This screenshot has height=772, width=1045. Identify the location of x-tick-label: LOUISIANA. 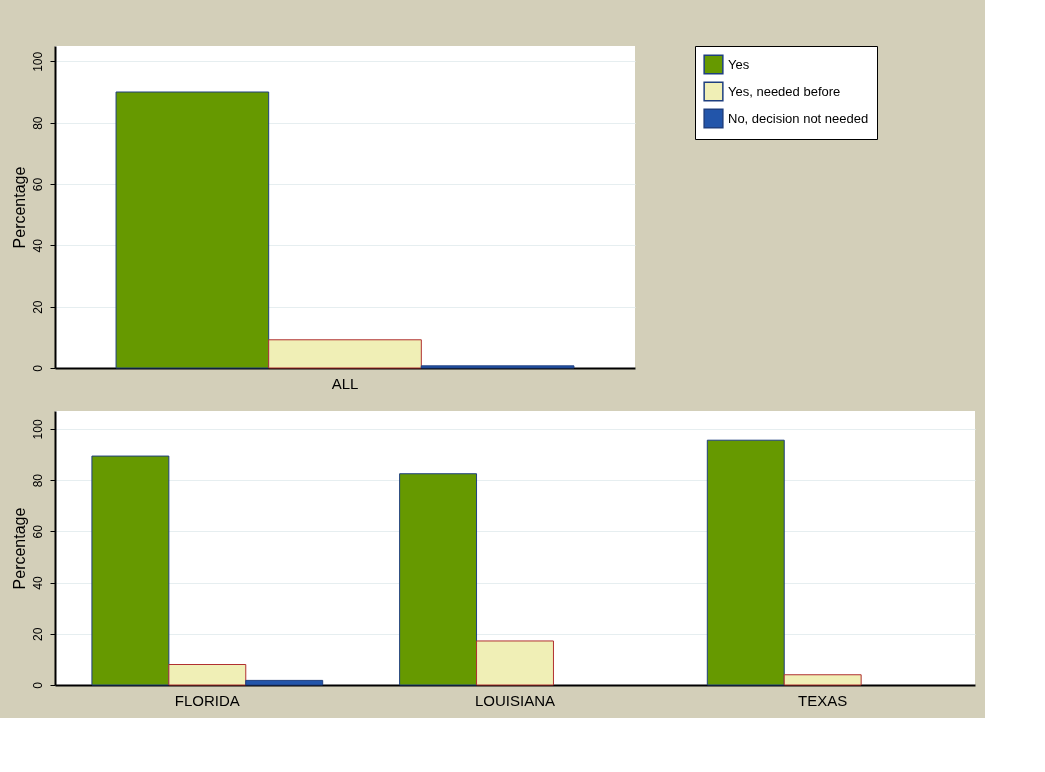
(515, 700).